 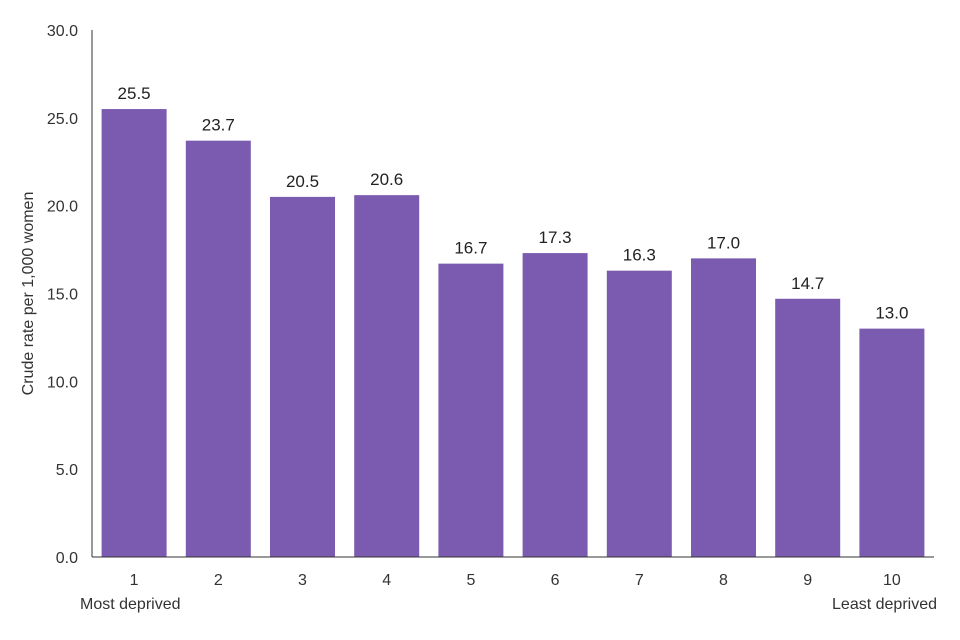 What do you see at coordinates (62, 382) in the screenshot?
I see `y-tick-label: 10.0` at bounding box center [62, 382].